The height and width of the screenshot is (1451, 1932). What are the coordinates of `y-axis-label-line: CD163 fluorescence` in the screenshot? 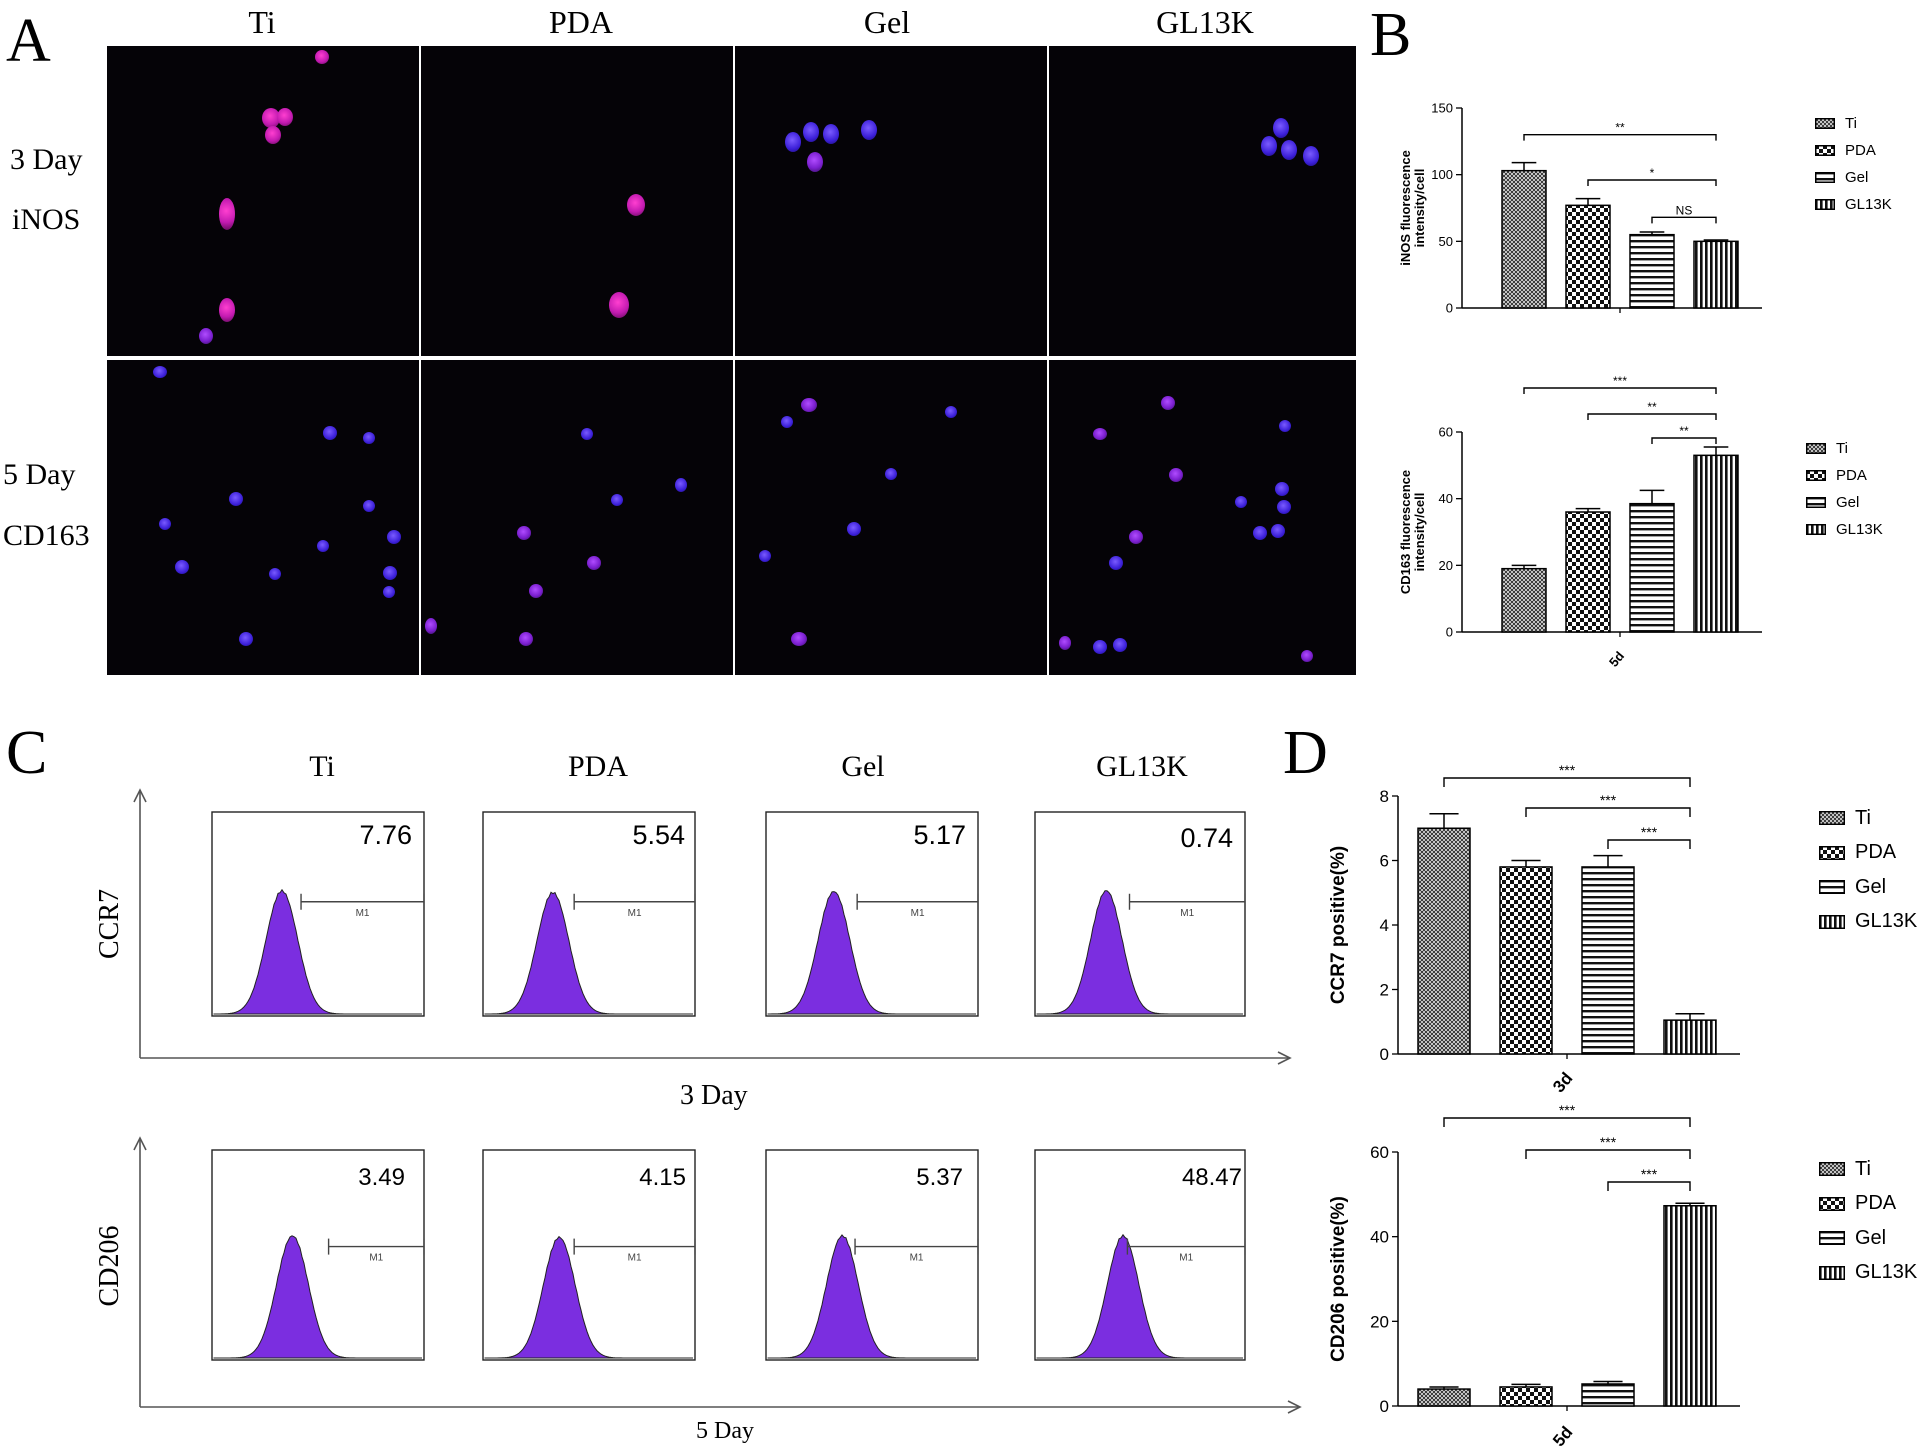 It's located at (1405, 532).